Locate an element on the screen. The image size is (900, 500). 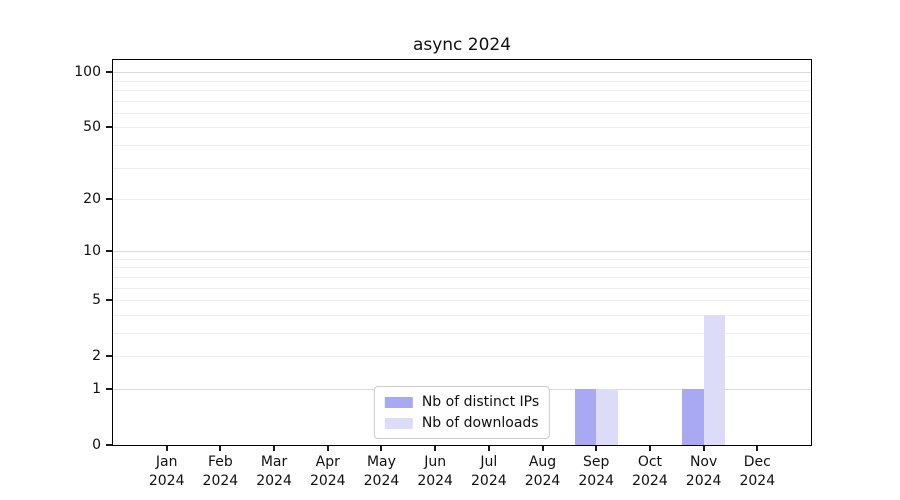
x-tick-label: Jun 2024 is located at coordinates (435, 471).